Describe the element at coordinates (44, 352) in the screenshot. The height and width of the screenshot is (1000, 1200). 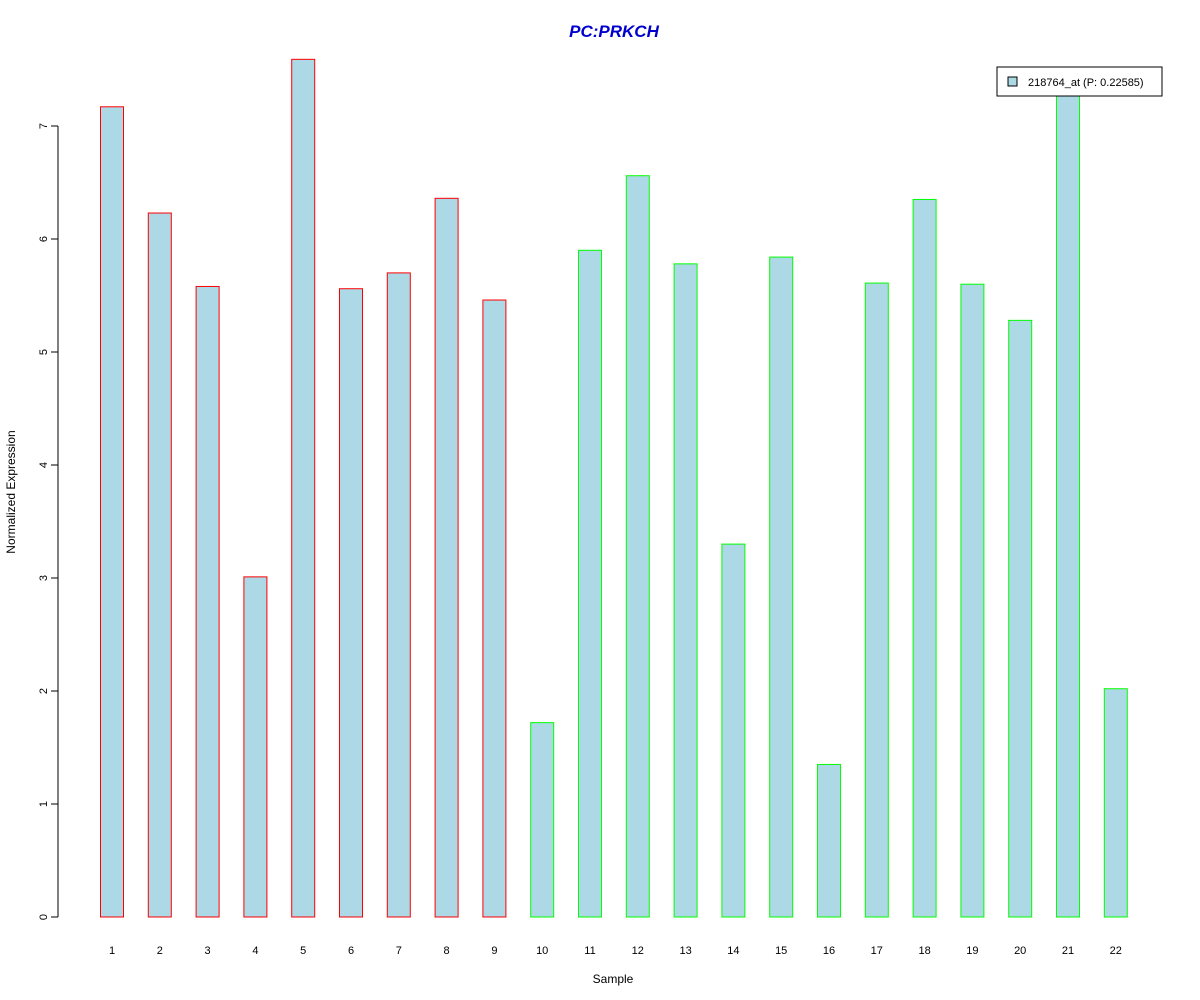
I see `y-tick-label: 5` at that location.